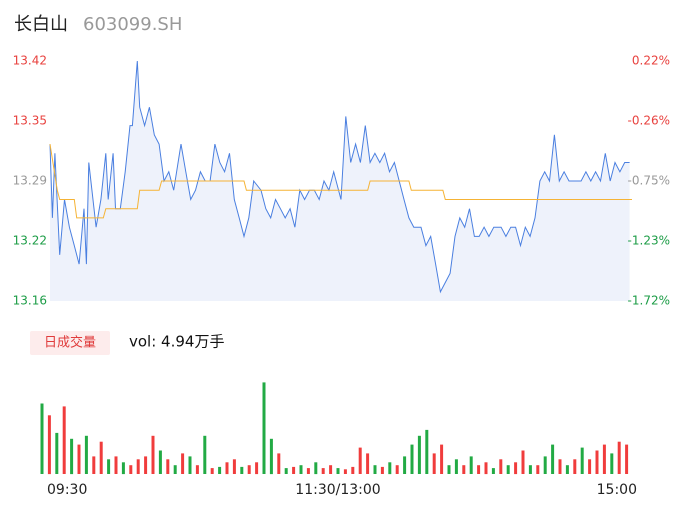 This screenshot has width=686, height=524. I want to click on legend-label: 日成交量, so click(70, 343).